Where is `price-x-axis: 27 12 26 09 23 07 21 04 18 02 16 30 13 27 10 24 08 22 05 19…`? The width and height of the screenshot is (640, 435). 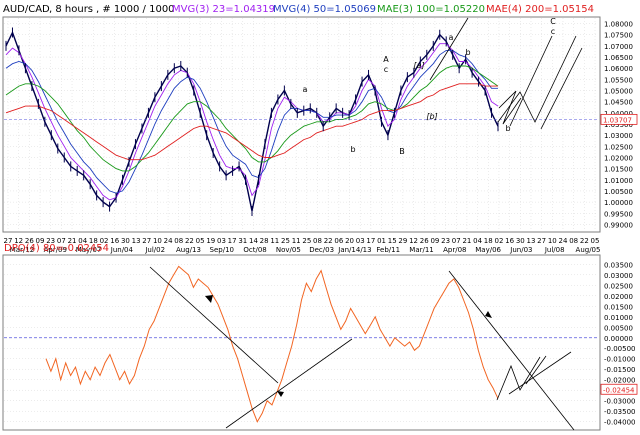
price-x-axis: 27 12 26 09 23 07 21 04 18 02 16 30 13 27 10 24 08 22 05 19… is located at coordinates (302, 245).